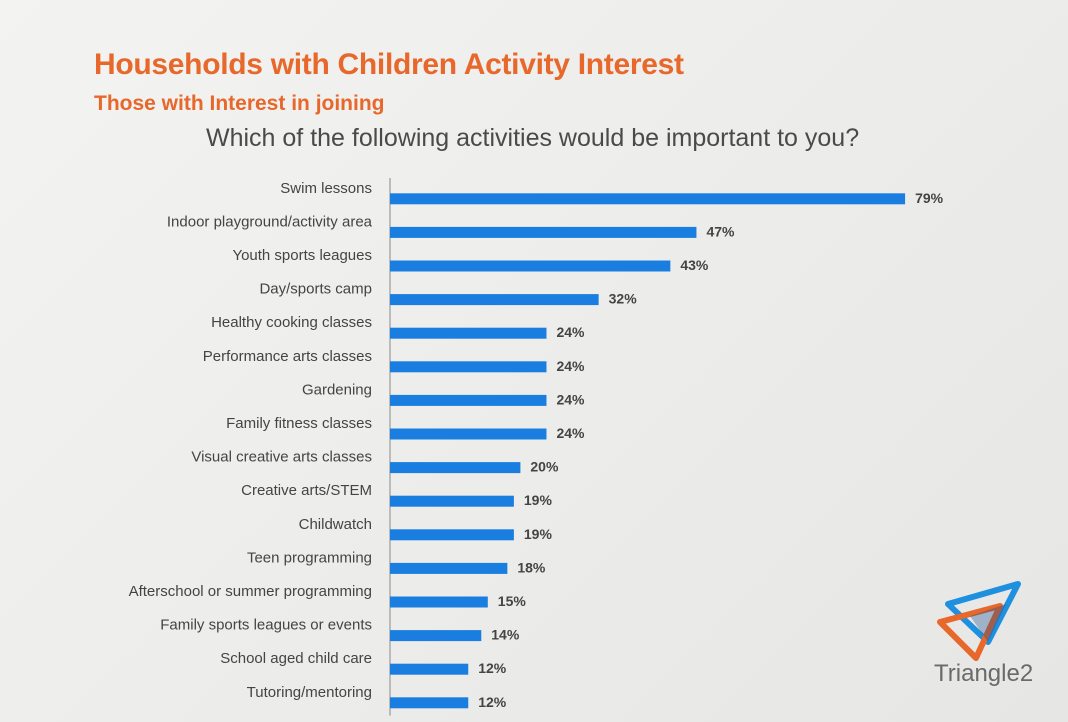 The image size is (1068, 722). I want to click on data-label: 15%, so click(512, 601).